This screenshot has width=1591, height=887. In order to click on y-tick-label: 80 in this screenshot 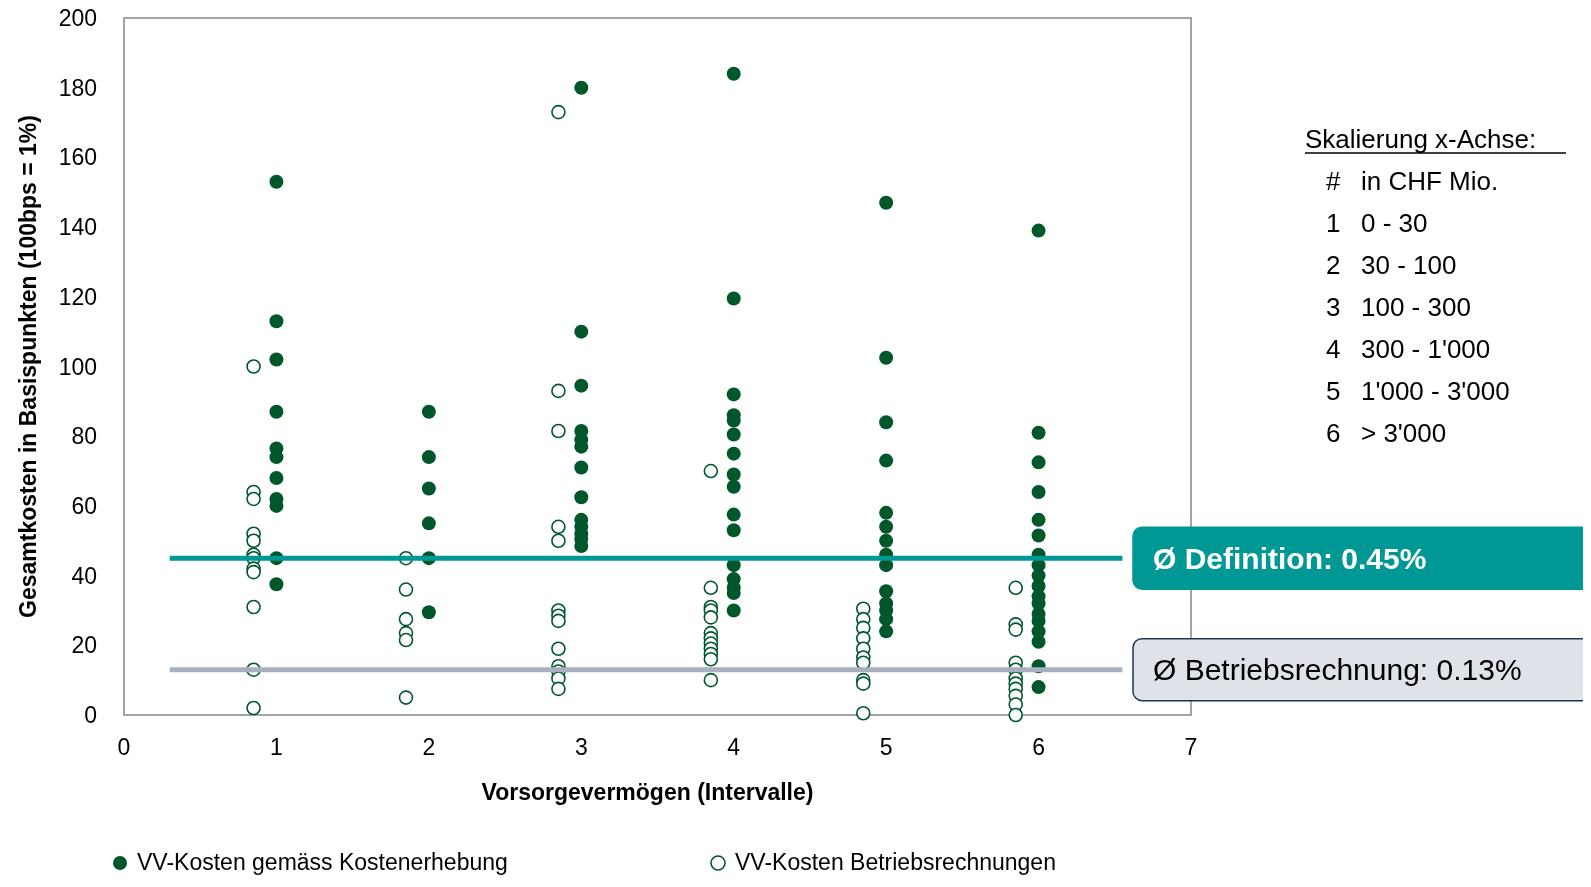, I will do `click(84, 436)`.